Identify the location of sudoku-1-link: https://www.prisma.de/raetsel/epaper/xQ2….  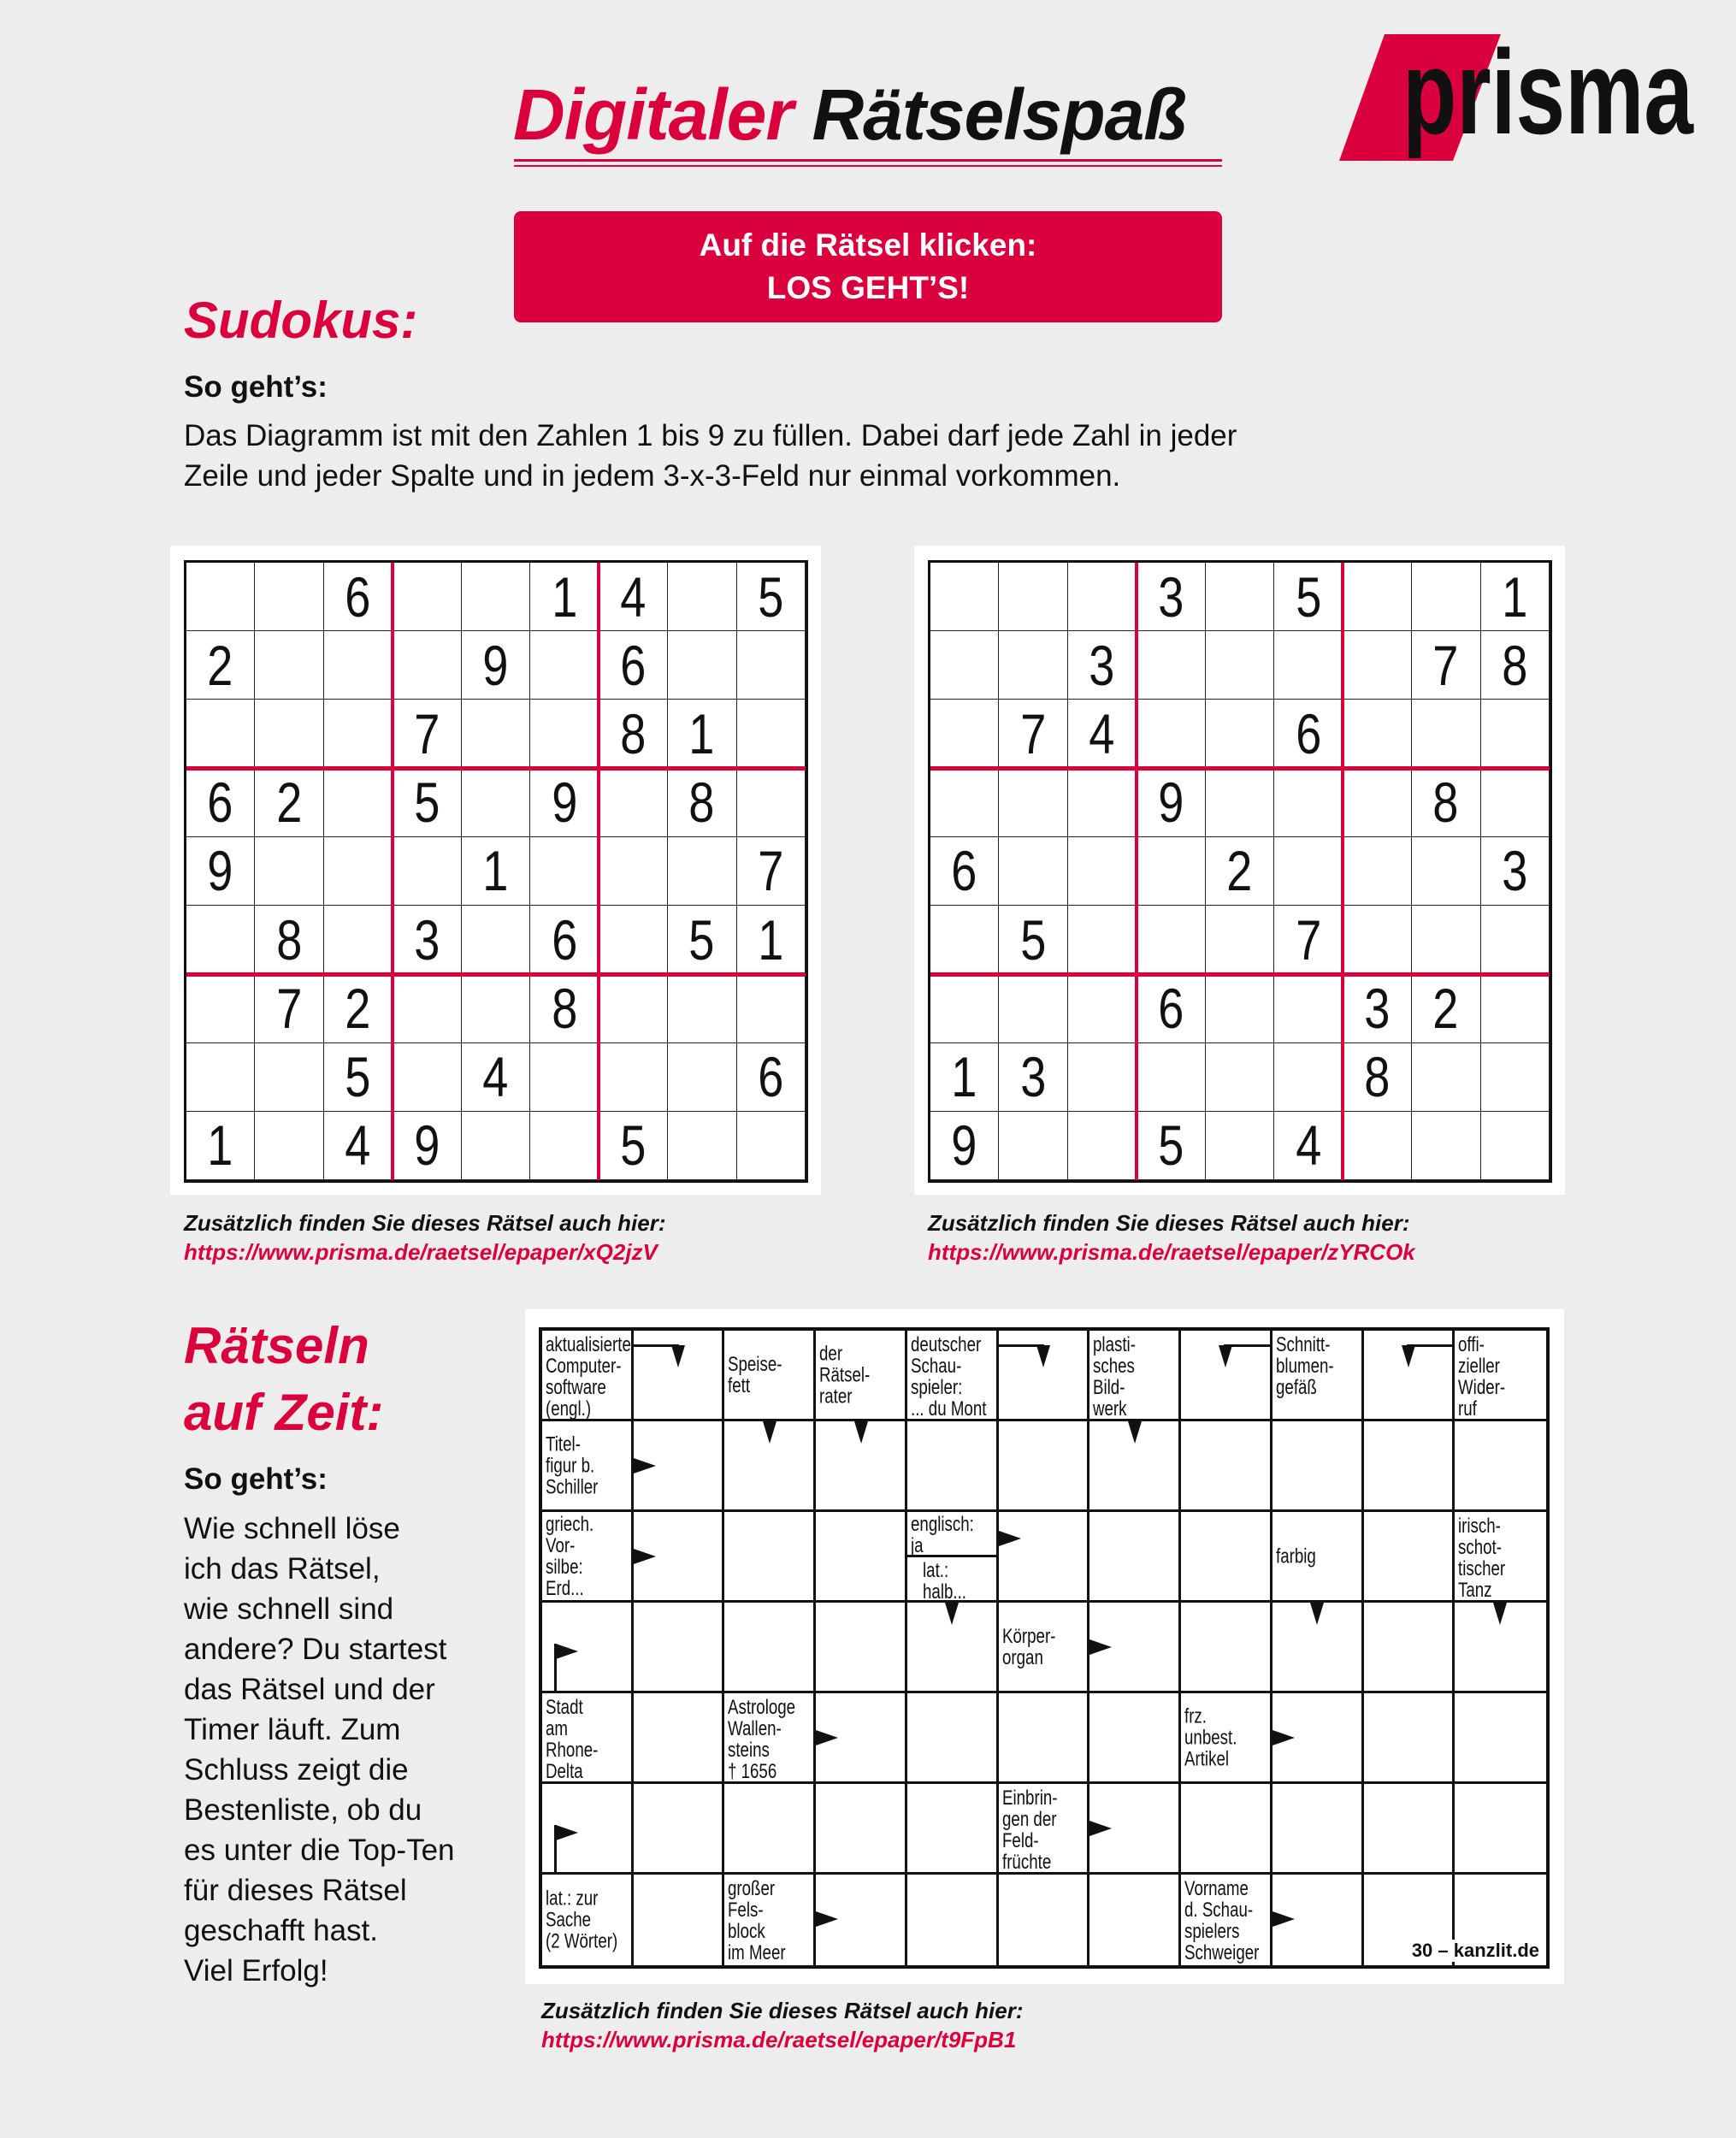
(421, 1252).